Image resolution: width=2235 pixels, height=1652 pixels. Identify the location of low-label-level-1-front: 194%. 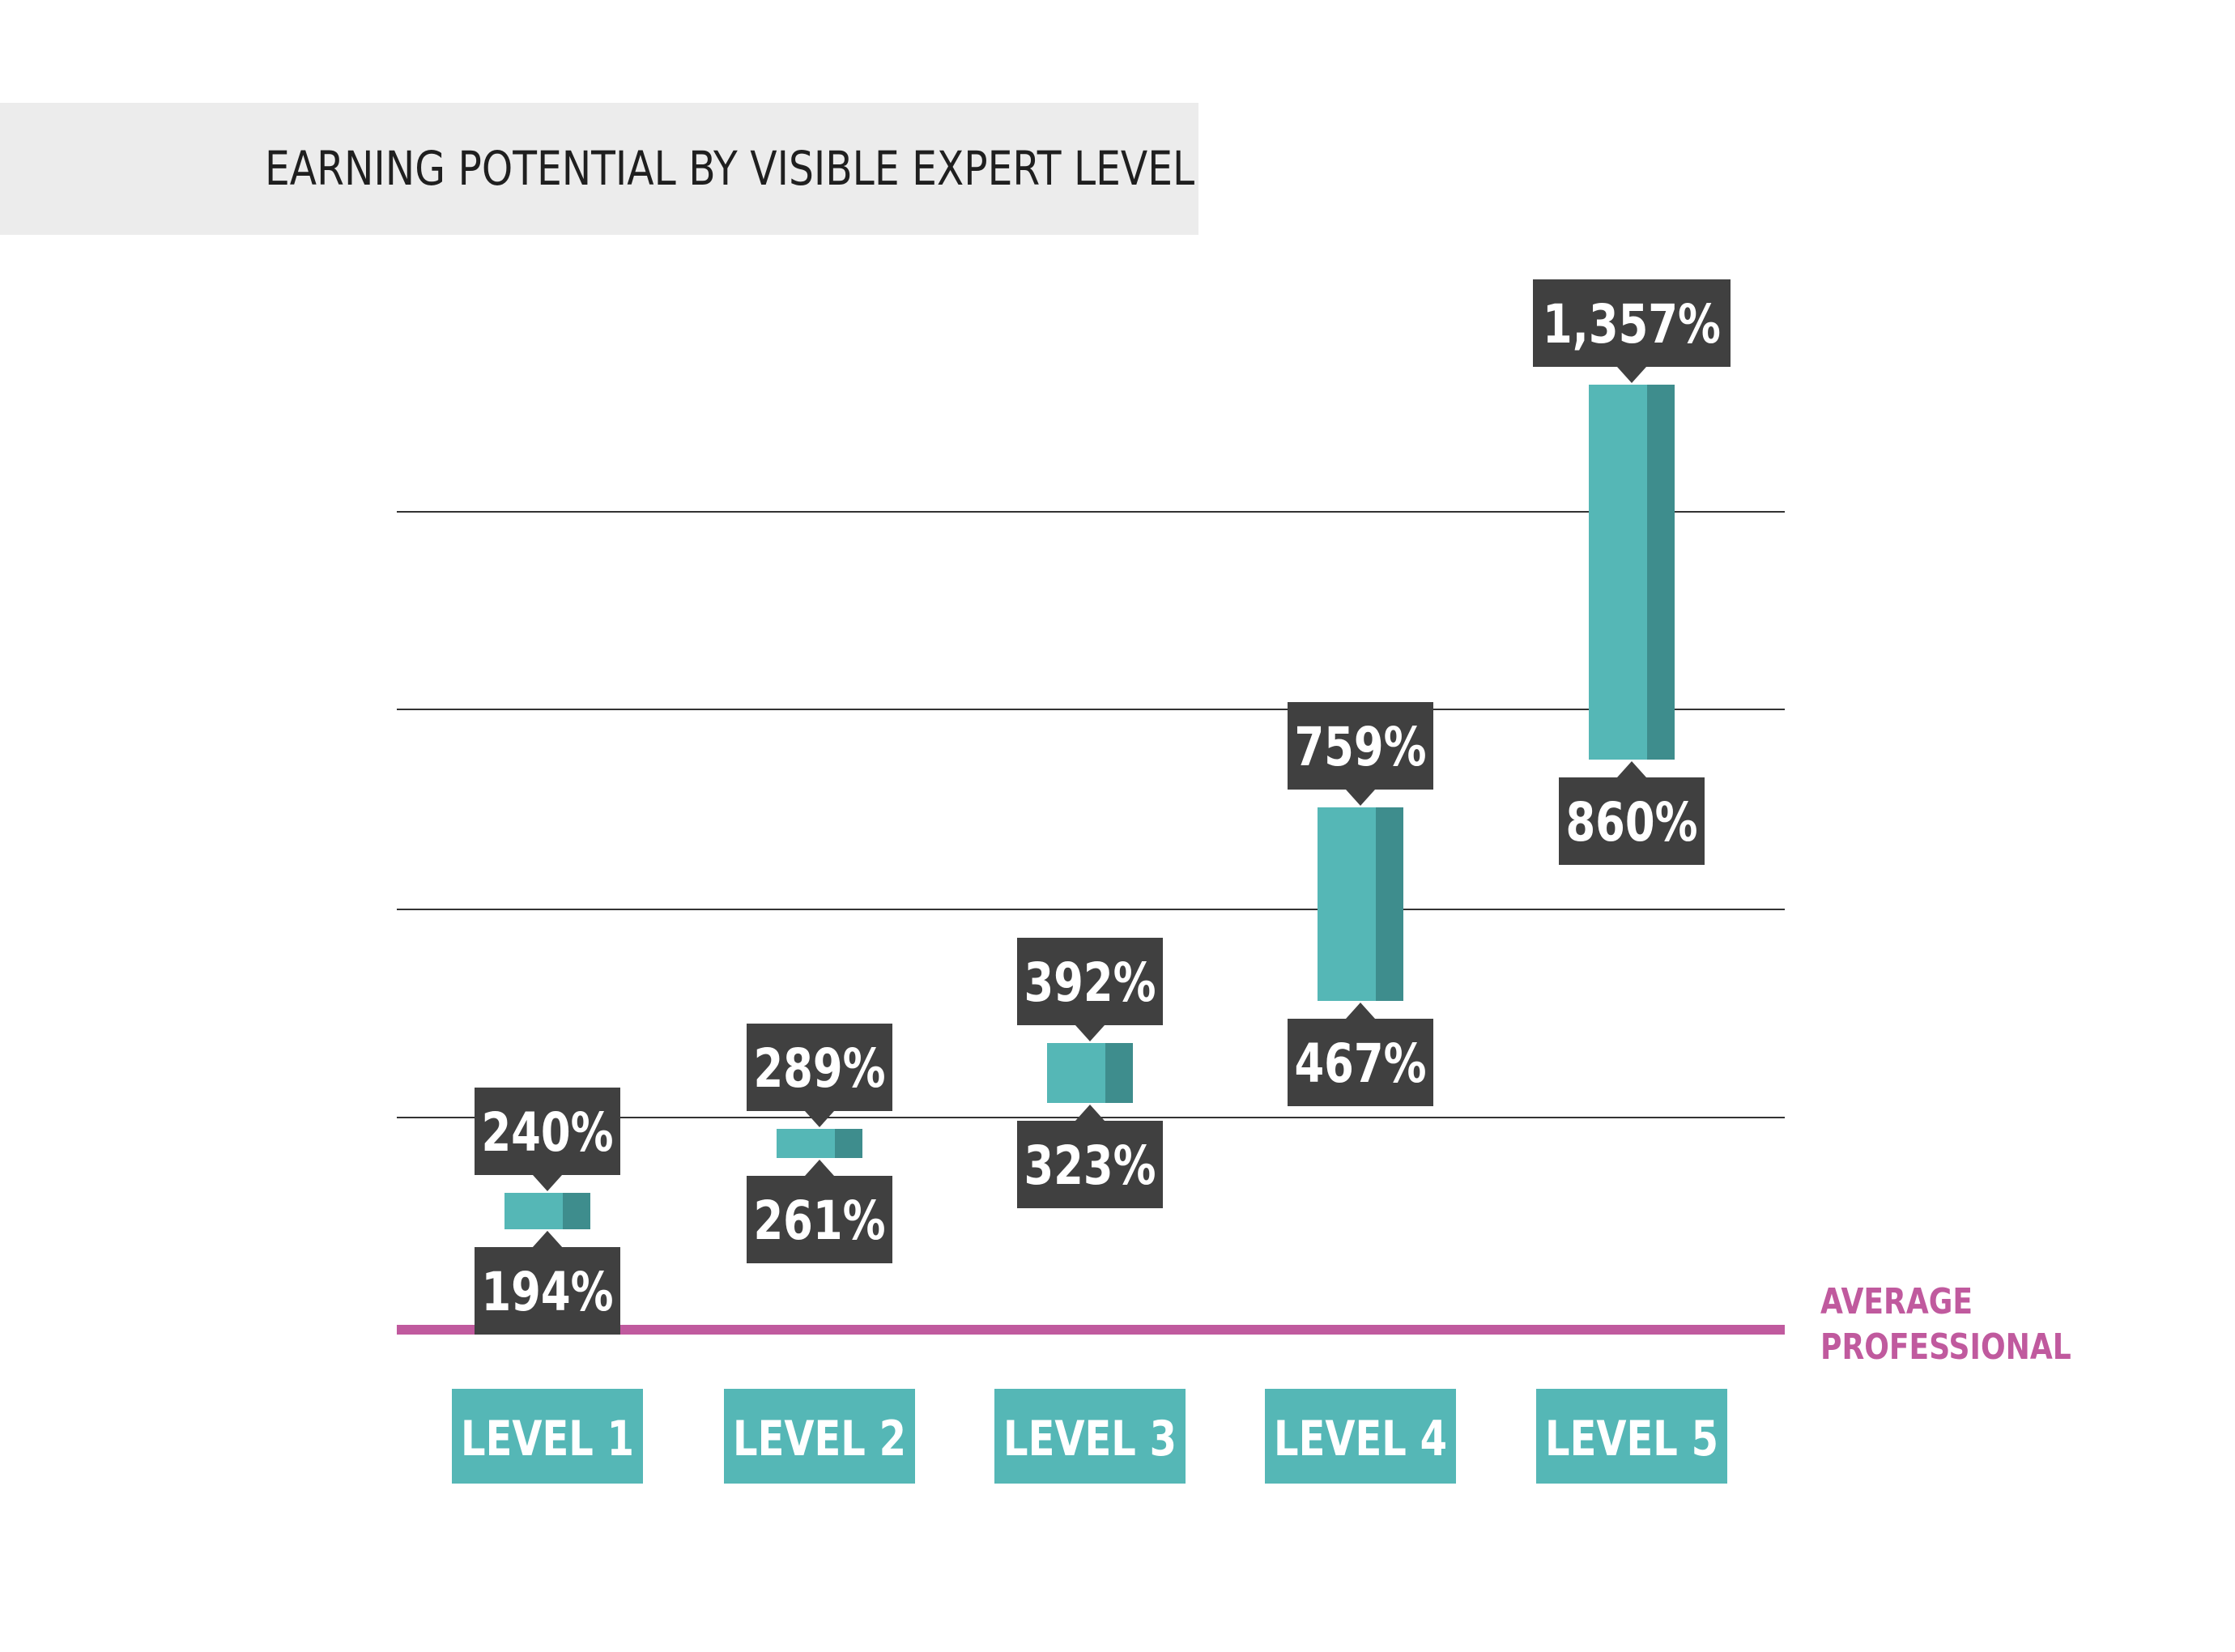
(547, 1292).